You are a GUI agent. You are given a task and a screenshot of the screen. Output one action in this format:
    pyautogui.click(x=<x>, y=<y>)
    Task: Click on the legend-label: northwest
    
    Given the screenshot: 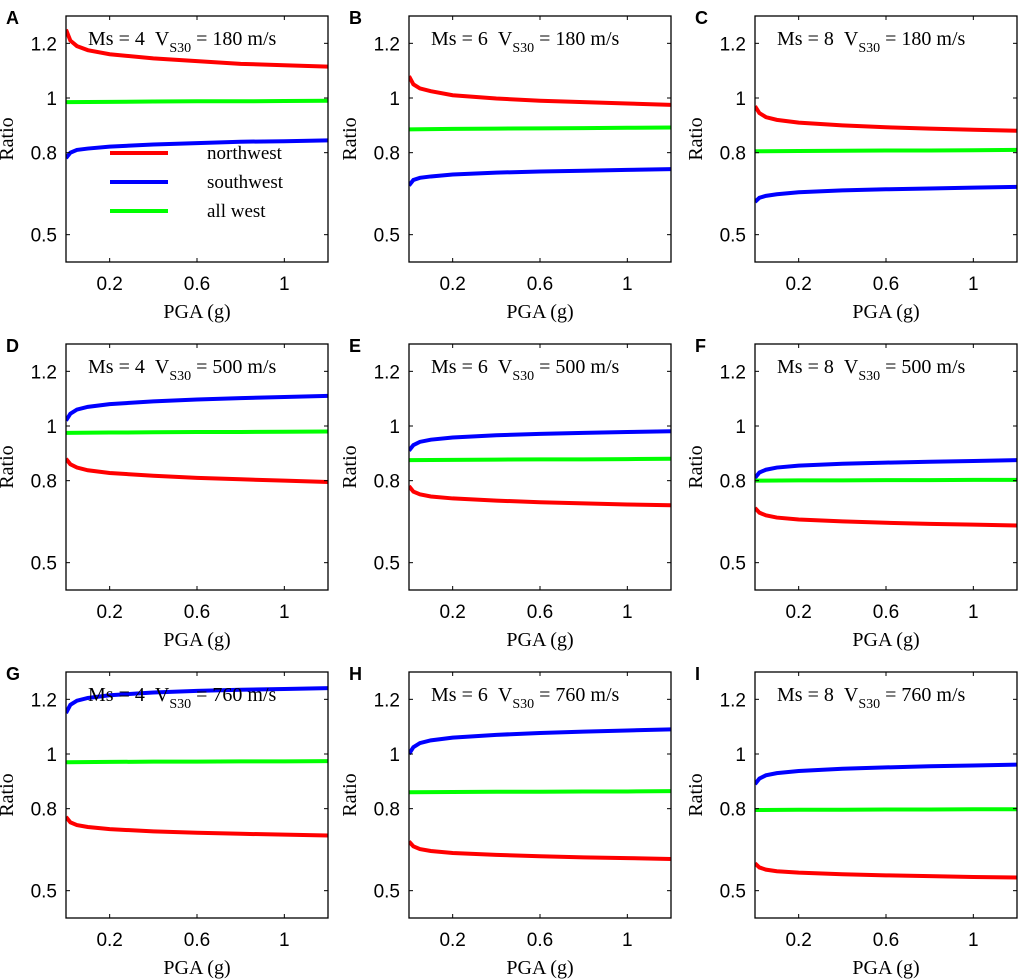 What is the action you would take?
    pyautogui.click(x=245, y=153)
    